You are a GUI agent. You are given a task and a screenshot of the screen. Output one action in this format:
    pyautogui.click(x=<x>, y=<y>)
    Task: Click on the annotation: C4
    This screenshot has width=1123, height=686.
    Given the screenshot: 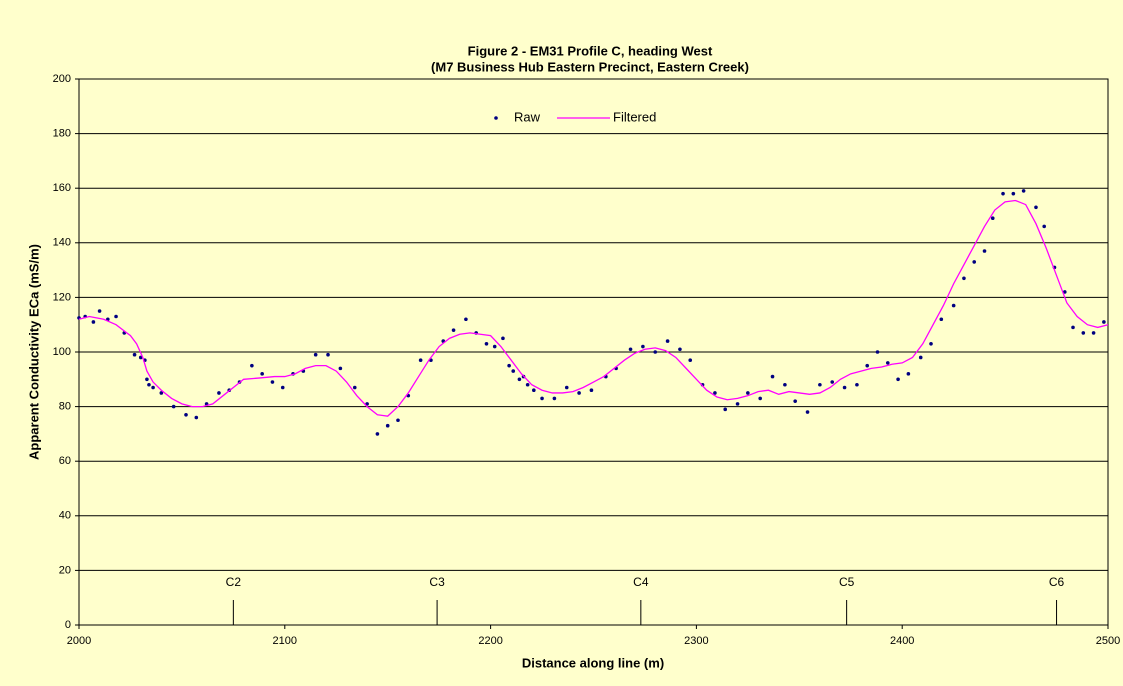 What is the action you would take?
    pyautogui.click(x=641, y=582)
    